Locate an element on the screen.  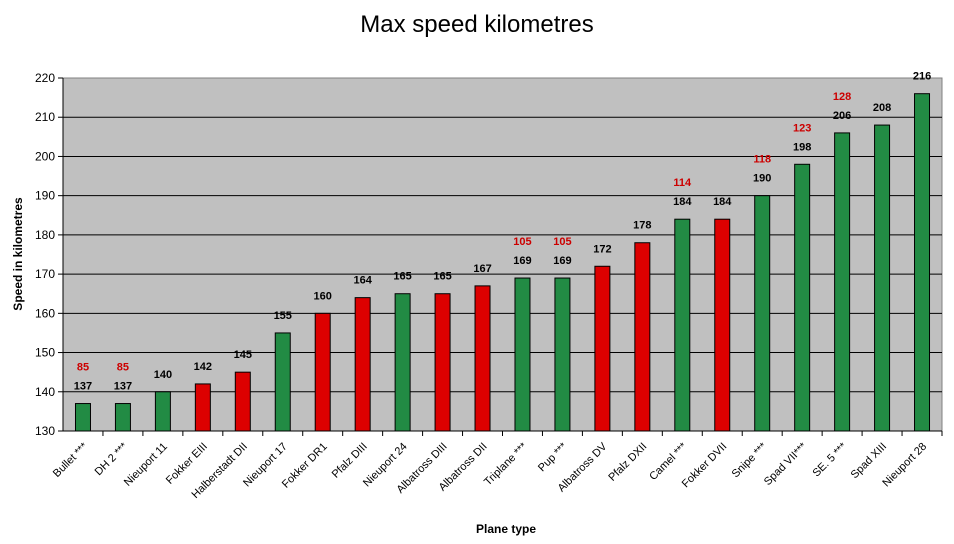
y-tick-label: 180 is located at coordinates (45, 235).